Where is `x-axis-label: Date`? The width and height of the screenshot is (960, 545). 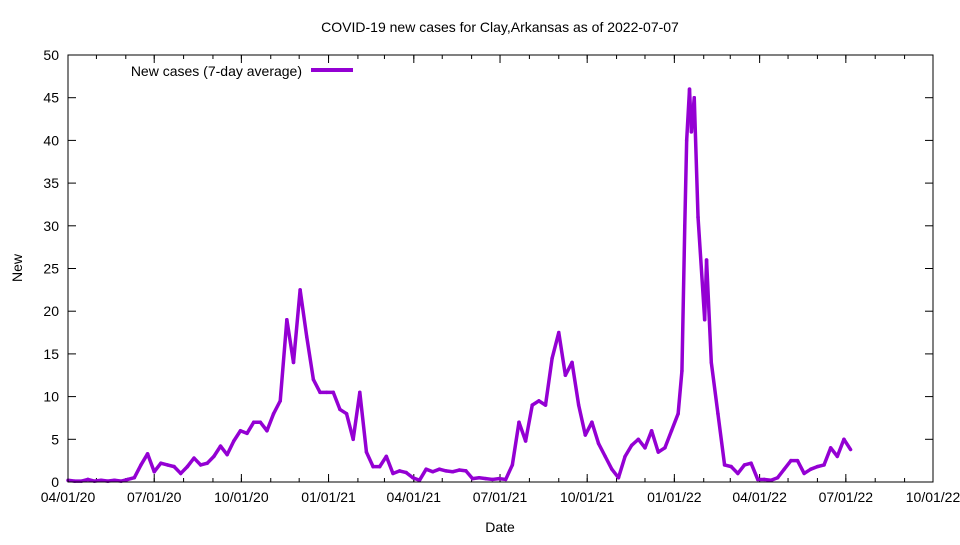
x-axis-label: Date is located at coordinates (500, 527).